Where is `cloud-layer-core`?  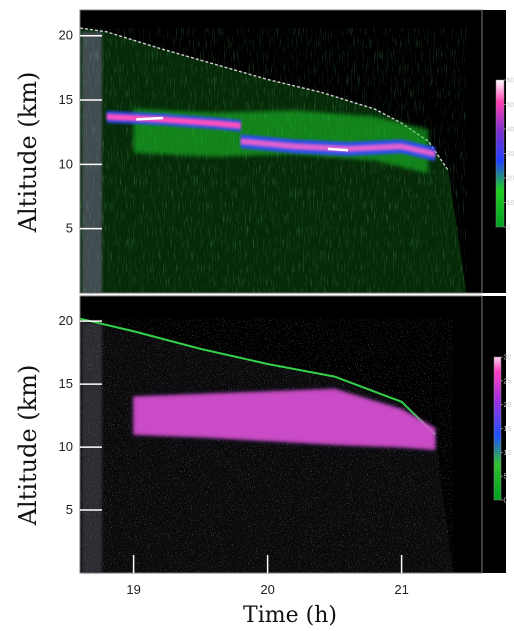
cloud-layer-core is located at coordinates (284, 419).